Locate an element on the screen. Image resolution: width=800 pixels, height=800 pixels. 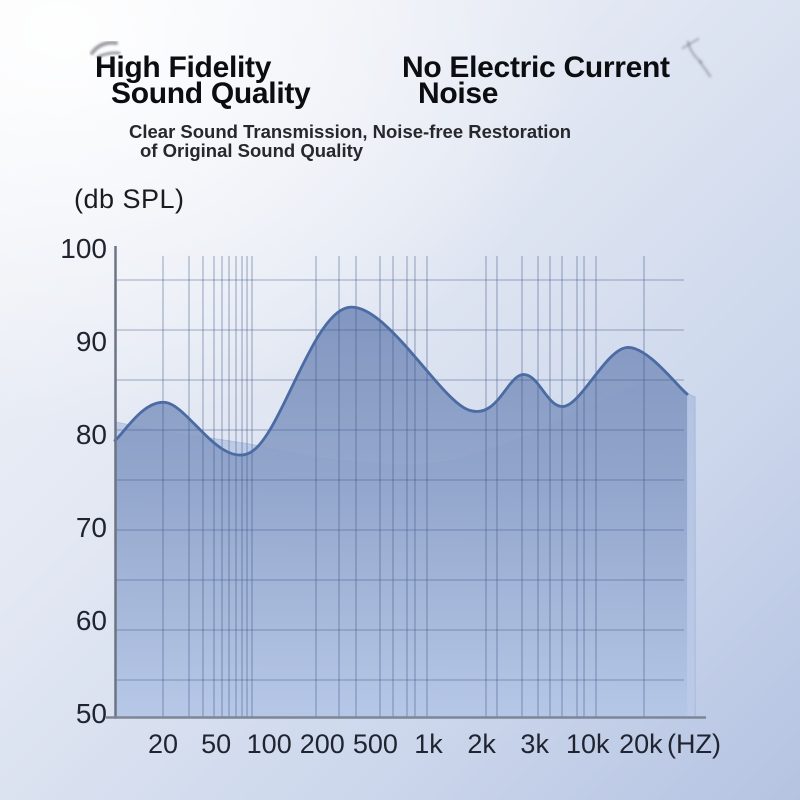
artifact-scribble-left is located at coordinates (105, 49).